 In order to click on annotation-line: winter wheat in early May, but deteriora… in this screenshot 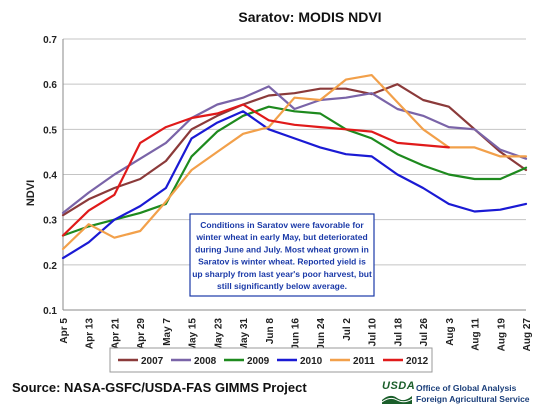, I will do `click(281, 237)`.